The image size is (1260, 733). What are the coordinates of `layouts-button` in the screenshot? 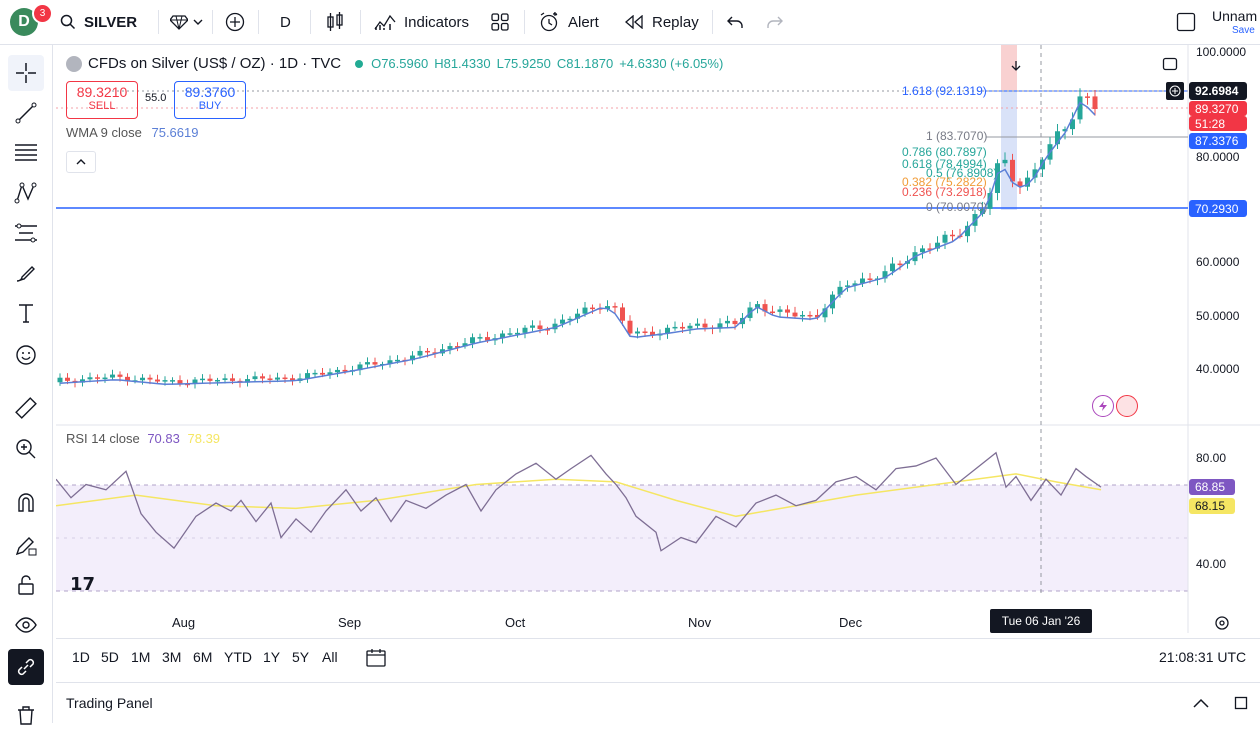 It's located at (500, 22).